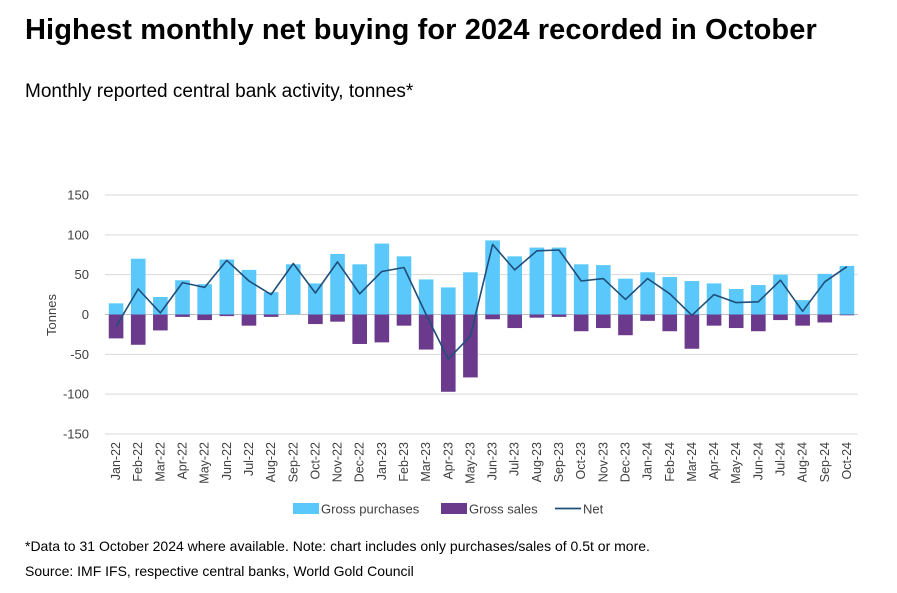  Describe the element at coordinates (803, 462) in the screenshot. I see `x-tick-label: Aug-24` at that location.